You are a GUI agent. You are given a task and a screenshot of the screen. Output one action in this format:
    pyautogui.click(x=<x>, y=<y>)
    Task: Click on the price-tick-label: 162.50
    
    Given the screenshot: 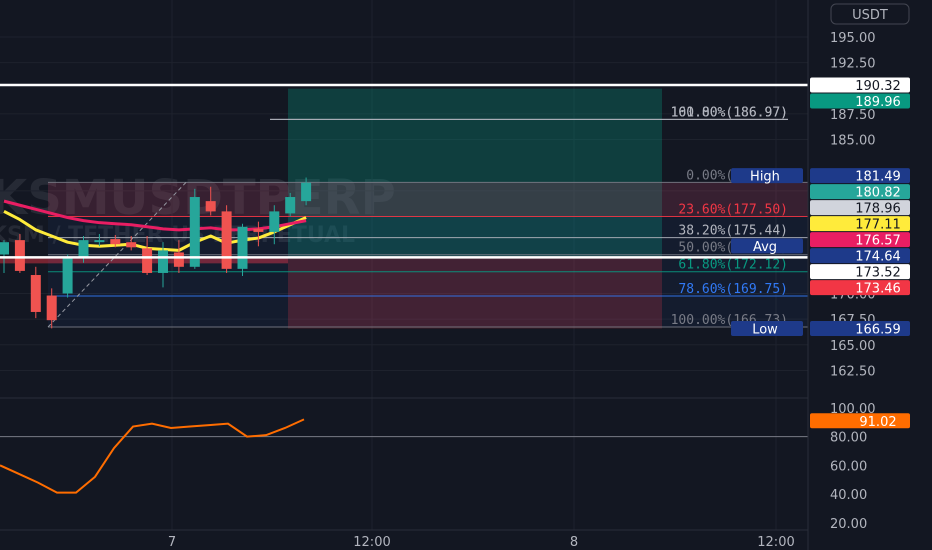 What is the action you would take?
    pyautogui.click(x=853, y=371)
    